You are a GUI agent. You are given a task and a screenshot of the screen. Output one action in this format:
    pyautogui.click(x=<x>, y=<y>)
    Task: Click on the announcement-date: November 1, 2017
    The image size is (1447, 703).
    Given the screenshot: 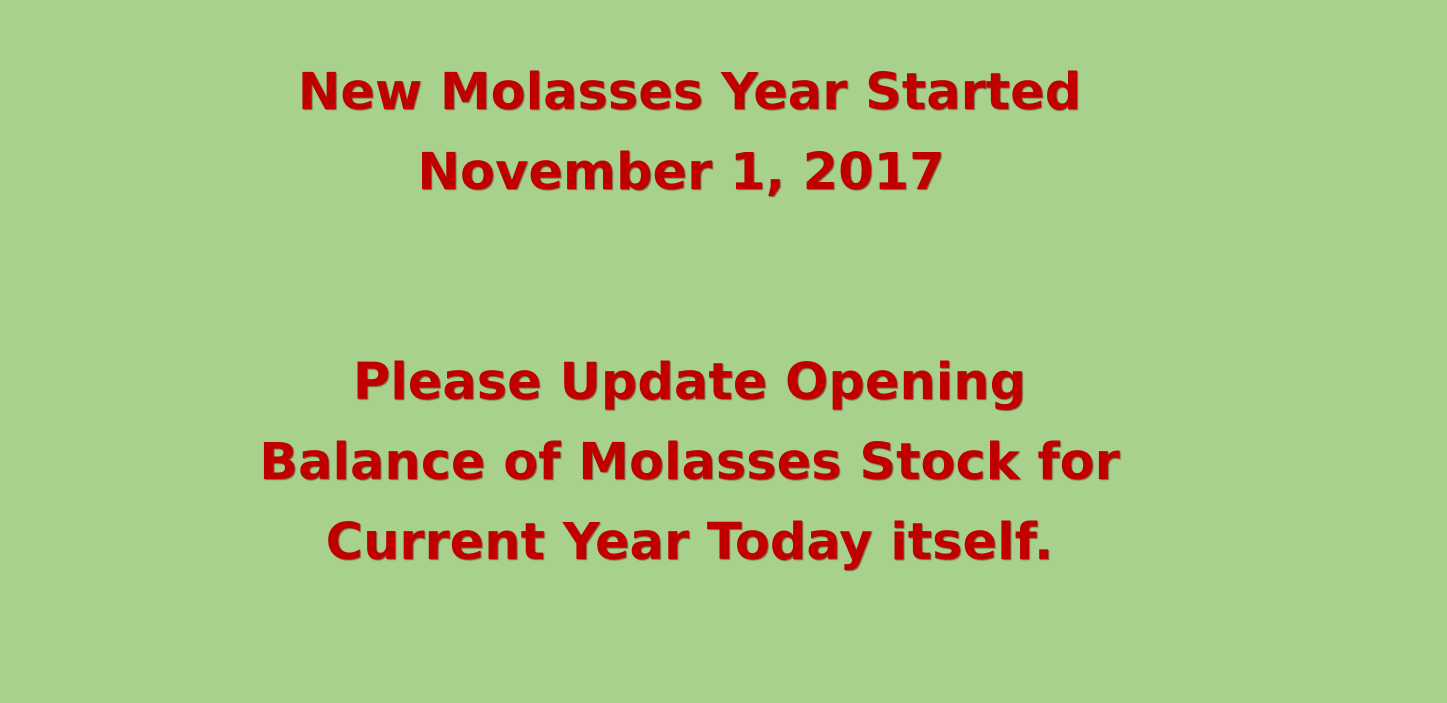 What is the action you would take?
    pyautogui.click(x=681, y=172)
    